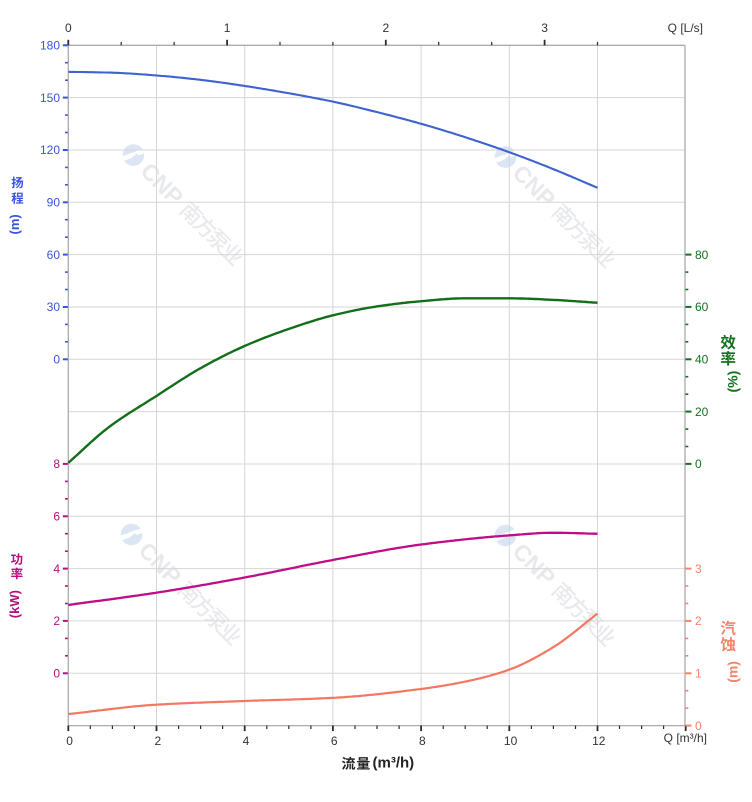 This screenshot has width=752, height=802. What do you see at coordinates (511, 741) in the screenshot?
I see `svg-text: 10` at bounding box center [511, 741].